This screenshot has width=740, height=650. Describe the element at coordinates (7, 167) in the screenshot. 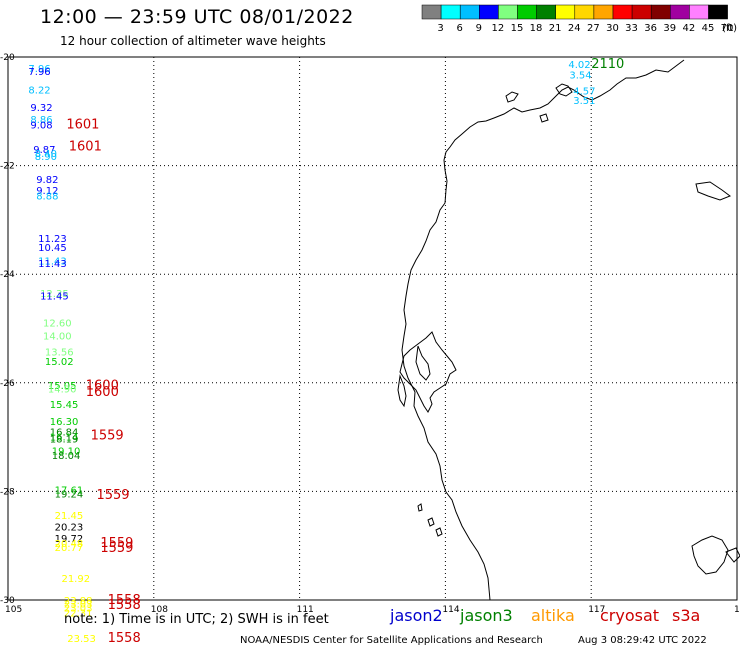

I see `latitude-tick-label: -22` at that location.